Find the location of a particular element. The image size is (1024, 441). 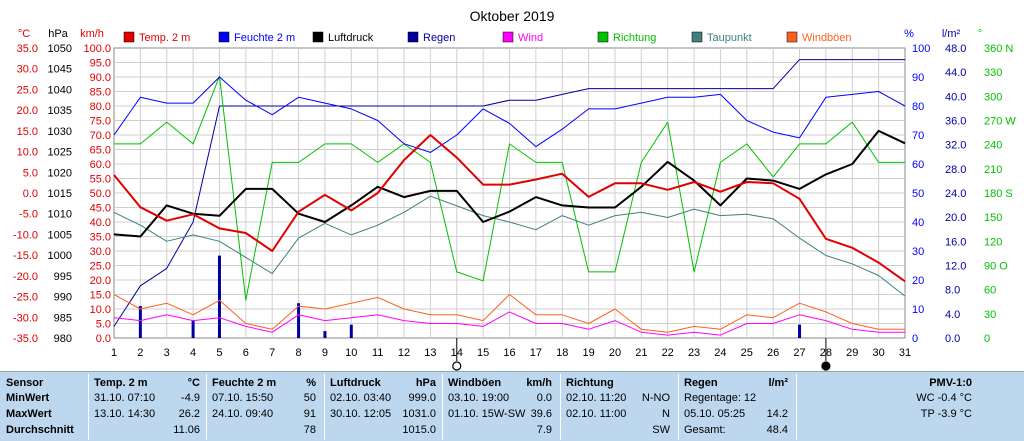

wind-tick-label: 30.0 is located at coordinates (100, 252).